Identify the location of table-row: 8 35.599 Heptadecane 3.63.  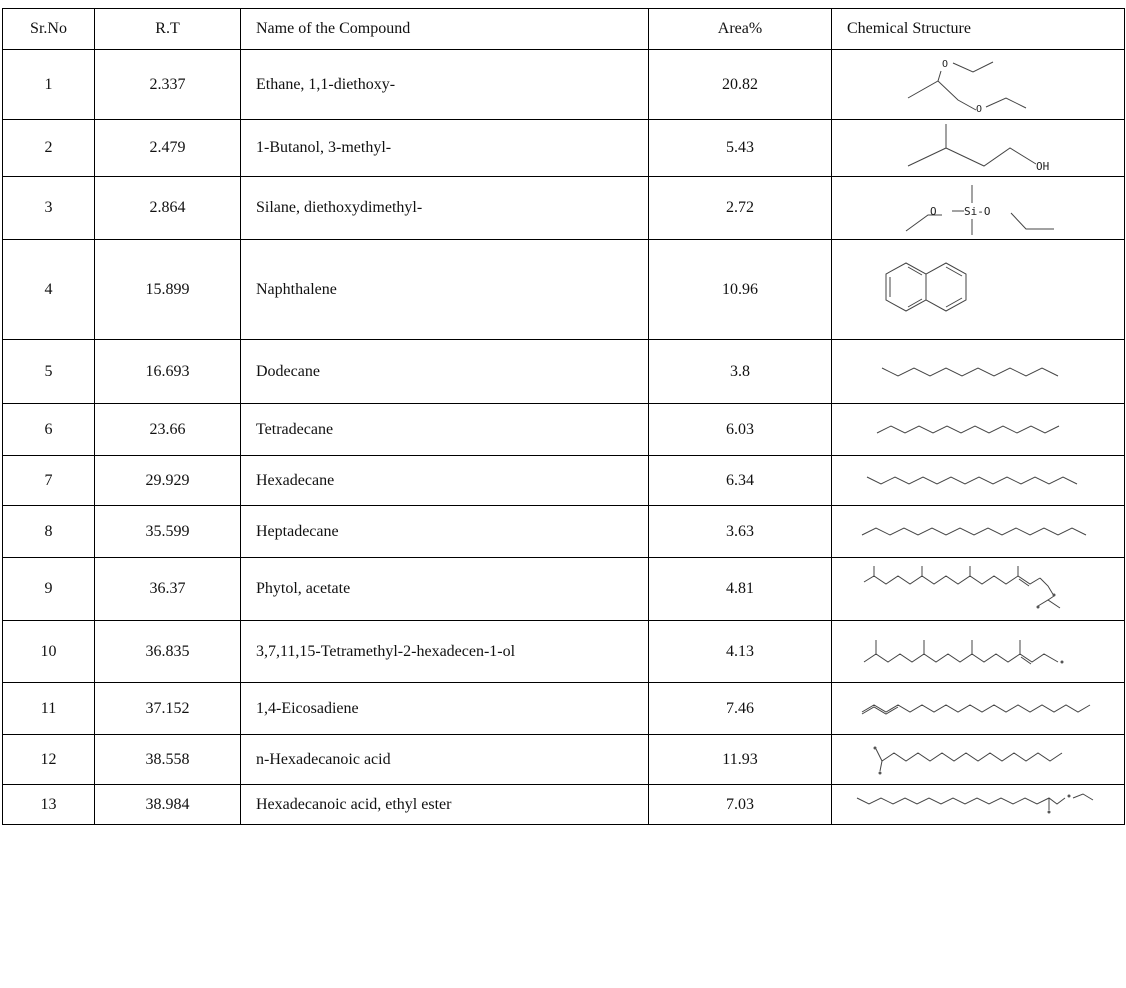
(563, 531).